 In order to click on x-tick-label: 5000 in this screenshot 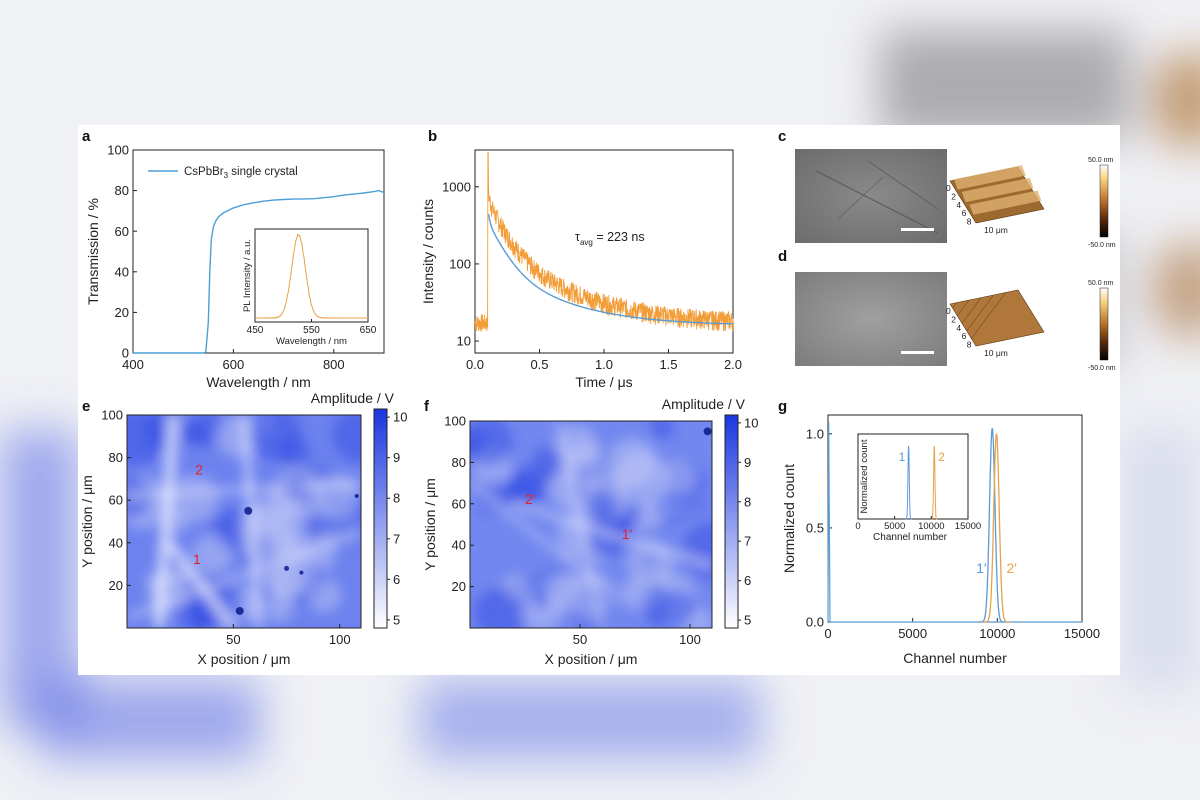, I will do `click(912, 633)`.